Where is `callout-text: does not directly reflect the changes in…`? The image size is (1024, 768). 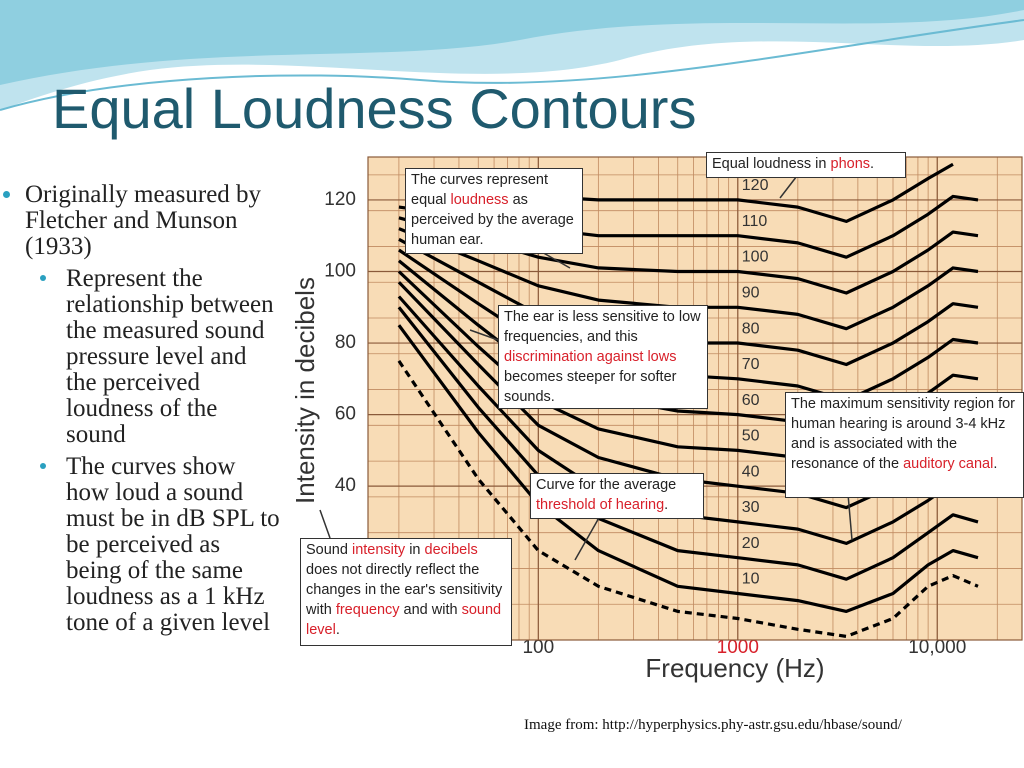
callout-text: does not directly reflect the changes in… is located at coordinates (404, 590).